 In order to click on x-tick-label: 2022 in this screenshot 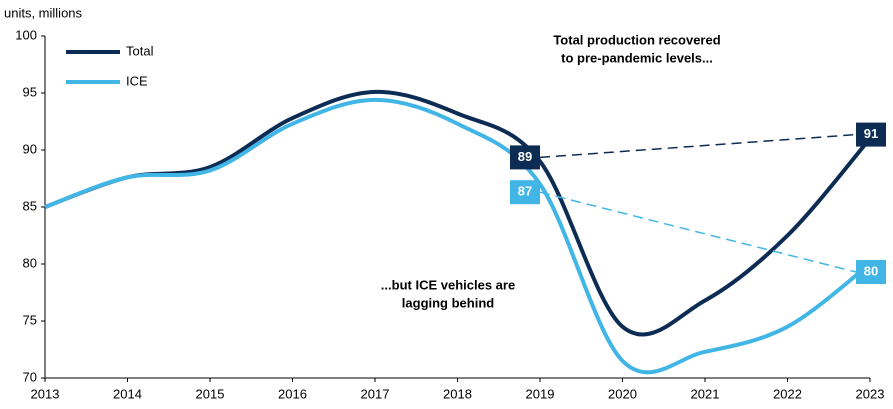, I will do `click(787, 393)`.